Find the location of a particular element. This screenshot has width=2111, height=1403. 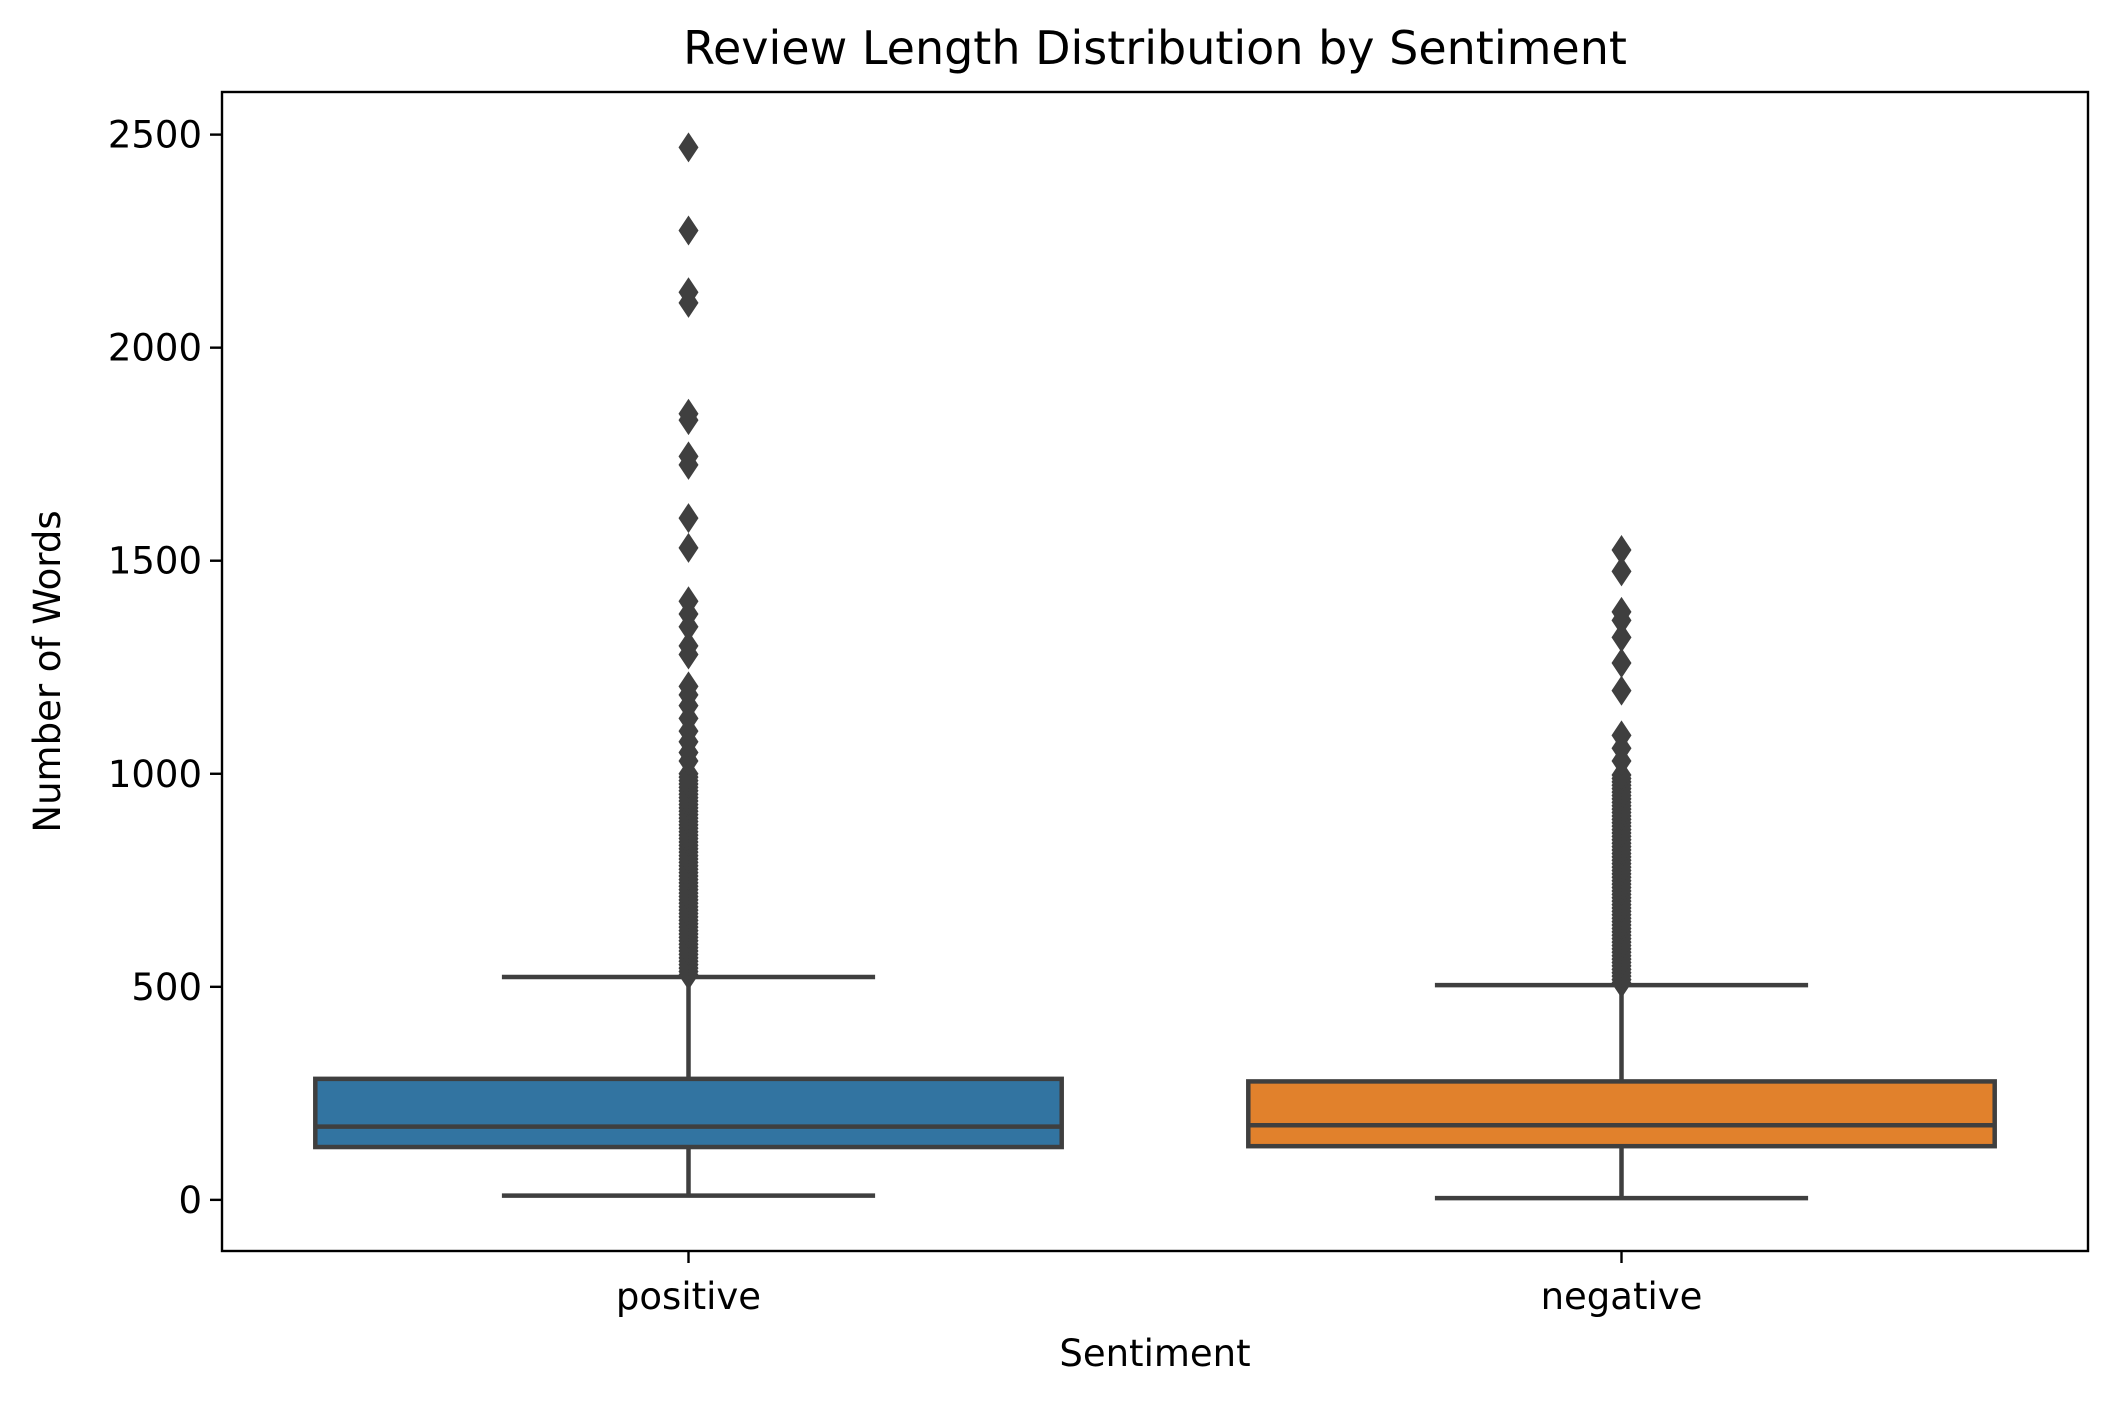

y-axis-label: Number of Words is located at coordinates (47, 671).